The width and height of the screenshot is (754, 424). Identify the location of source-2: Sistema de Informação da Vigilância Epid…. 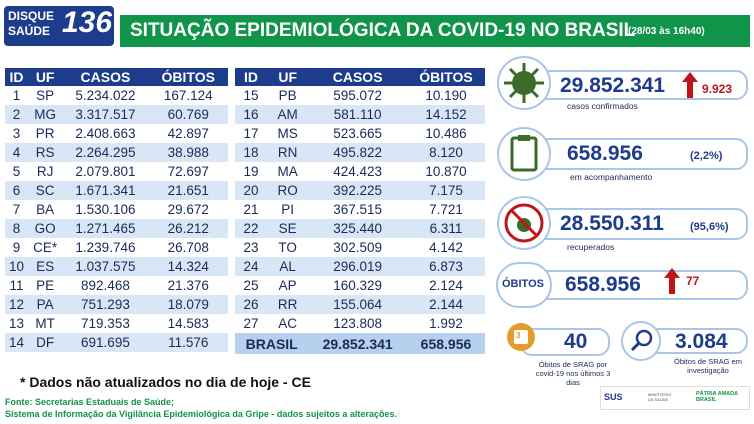
(201, 414).